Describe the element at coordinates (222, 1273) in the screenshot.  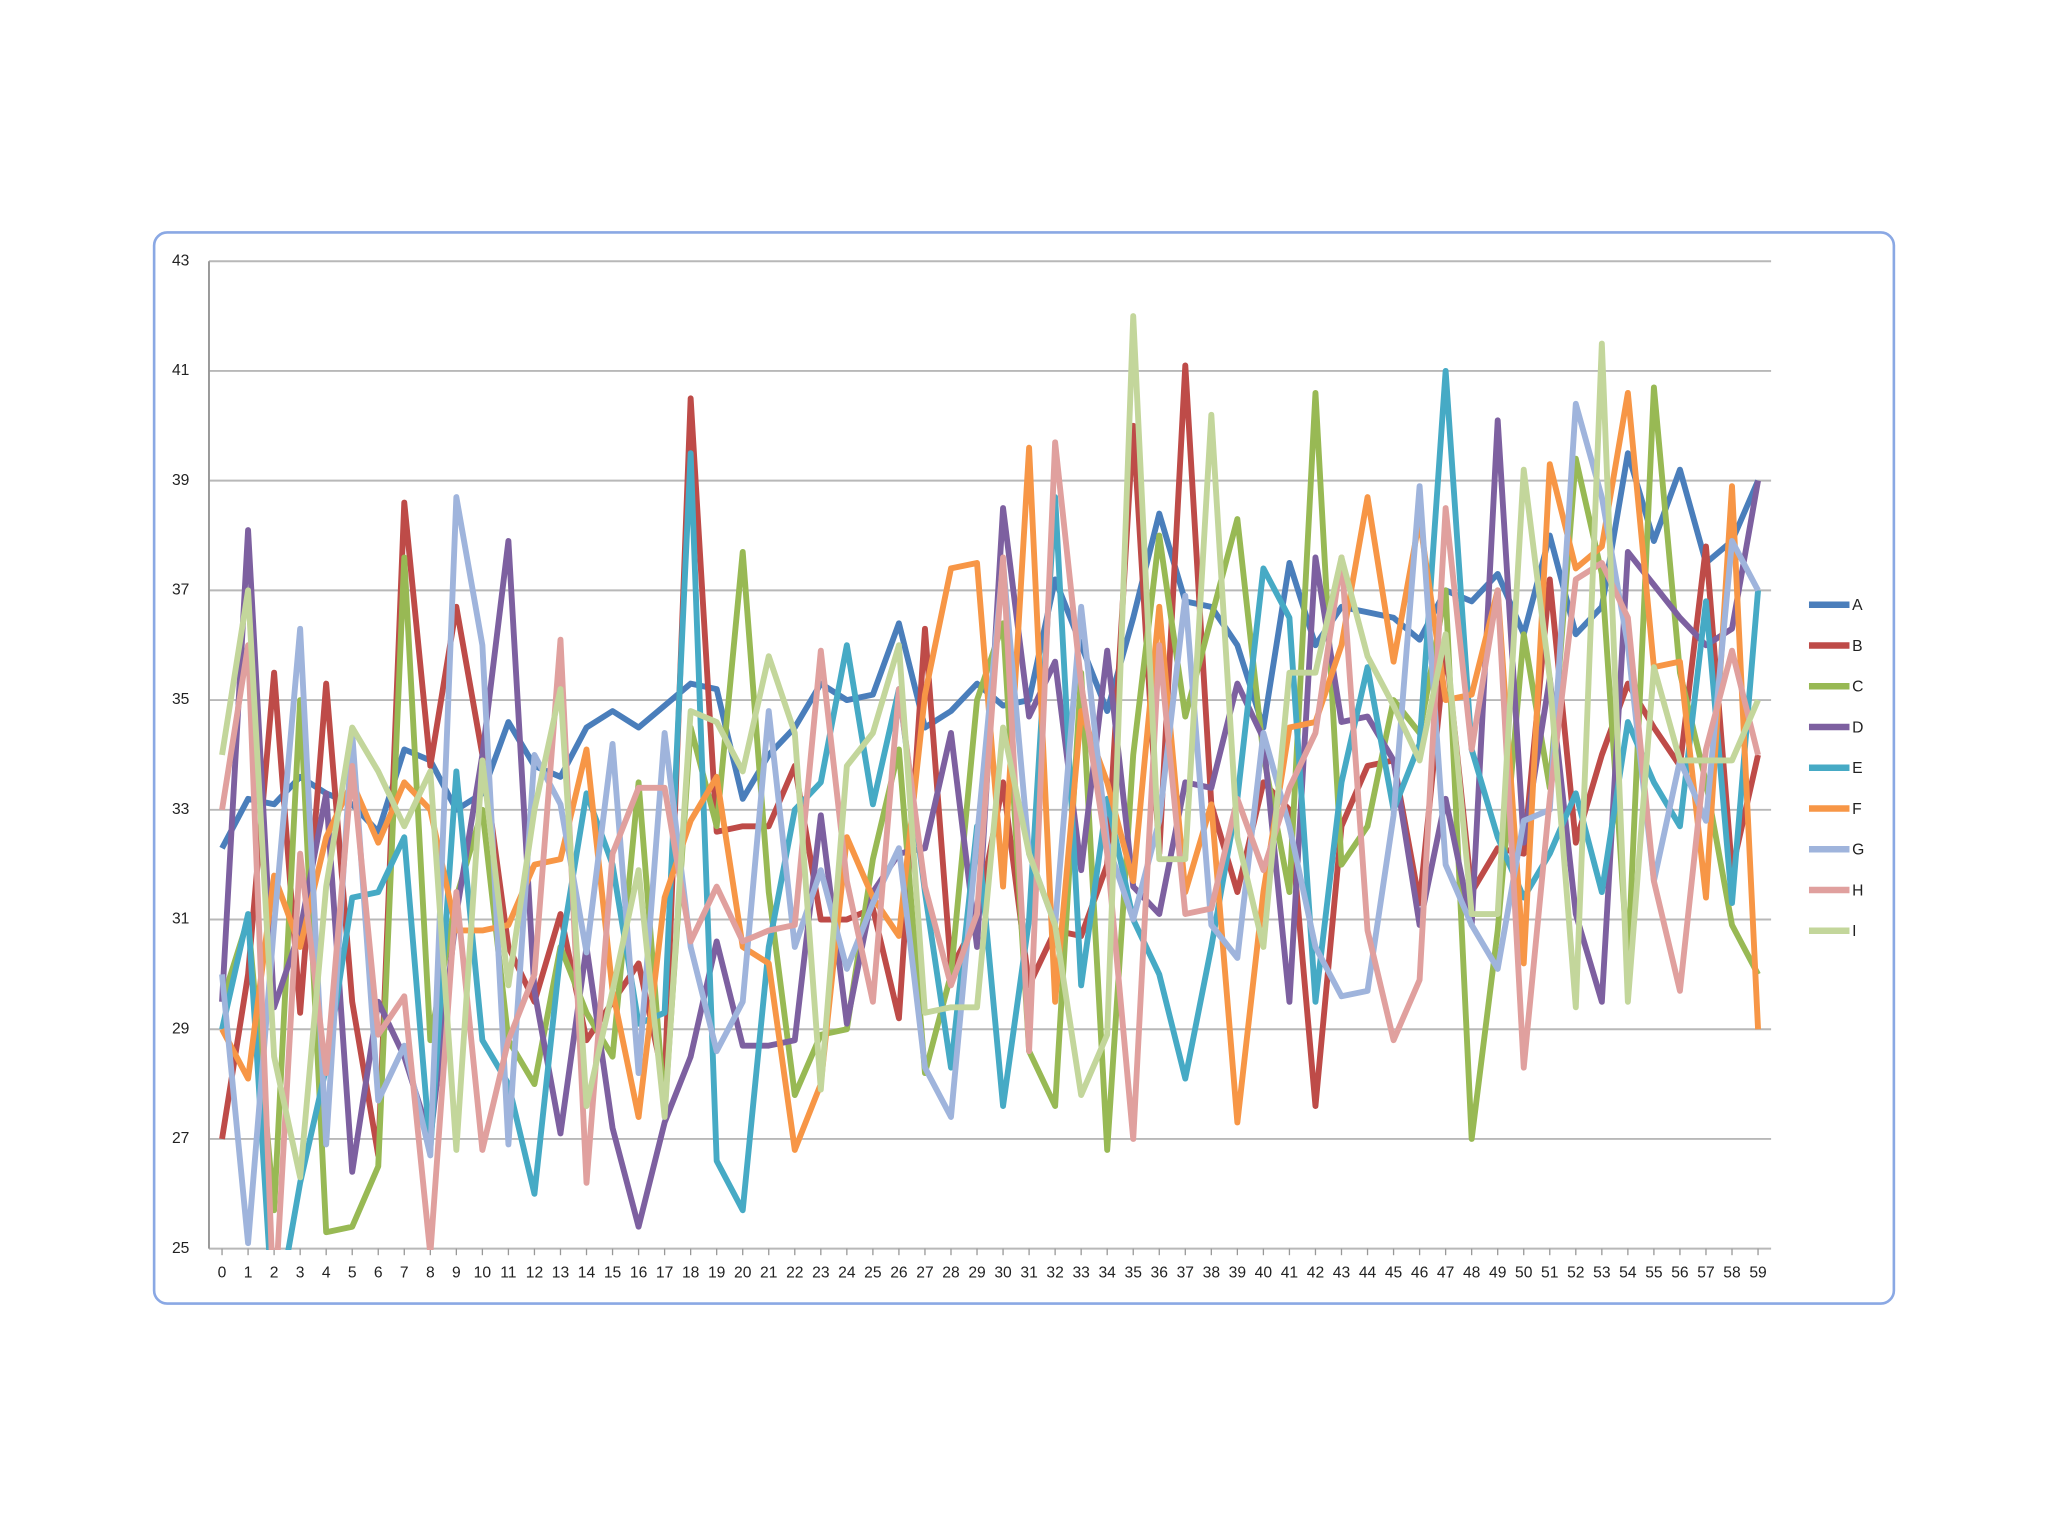
I see `x-tick-label: 0` at that location.